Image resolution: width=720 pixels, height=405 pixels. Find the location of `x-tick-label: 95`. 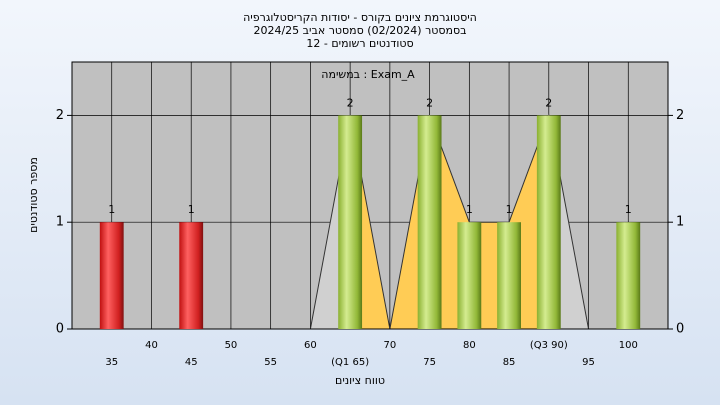

x-tick-label: 95 is located at coordinates (588, 362).